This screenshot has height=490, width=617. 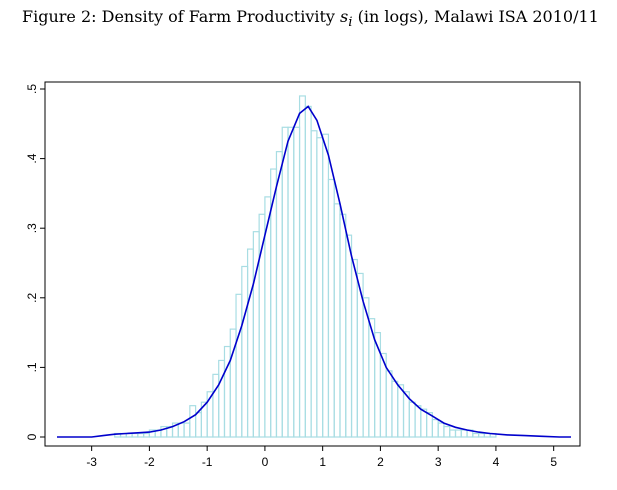 I want to click on y-axis: 0 .1 .2 .3 .4 .5, so click(x=35, y=262).